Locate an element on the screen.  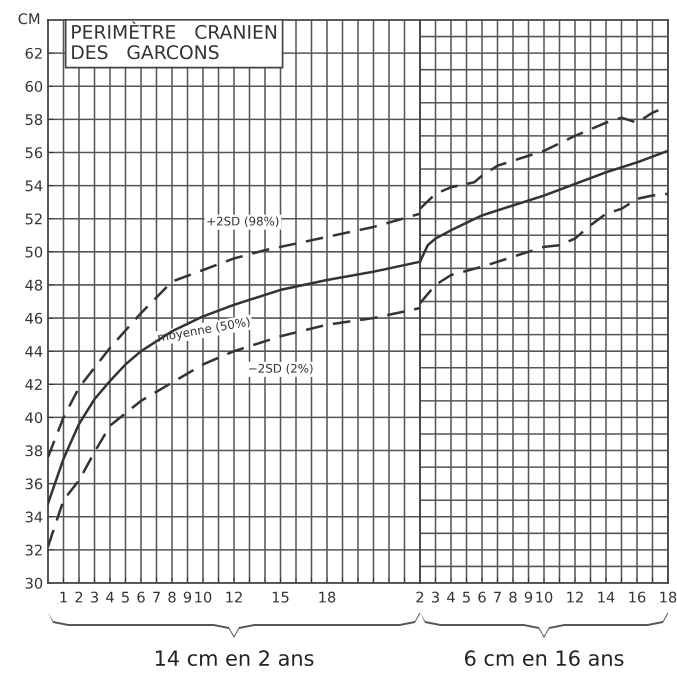
y-tick-label: 62 is located at coordinates (34, 53).